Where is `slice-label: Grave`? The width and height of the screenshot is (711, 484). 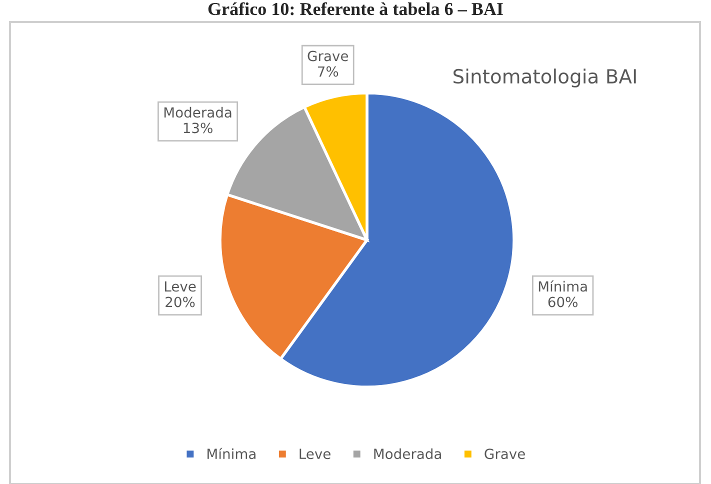
slice-label: Grave is located at coordinates (328, 56).